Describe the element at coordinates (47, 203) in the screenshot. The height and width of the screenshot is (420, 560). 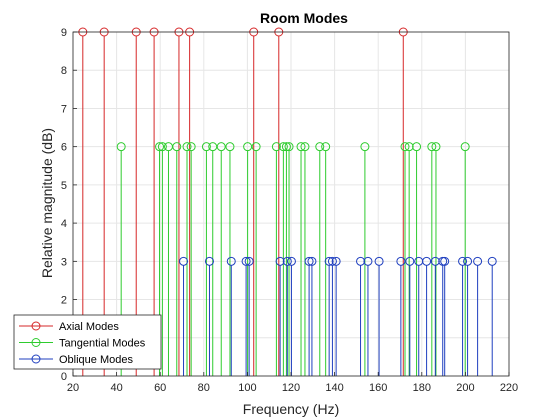
I see `y-axis-label: Relative magnitude (dB)` at that location.